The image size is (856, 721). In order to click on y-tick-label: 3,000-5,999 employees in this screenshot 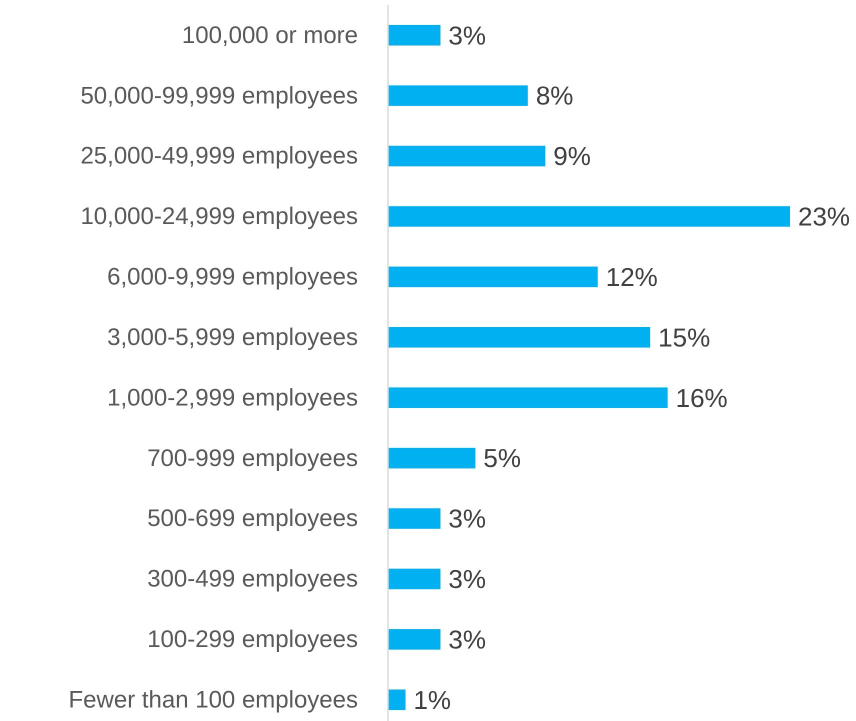, I will do `click(232, 337)`.